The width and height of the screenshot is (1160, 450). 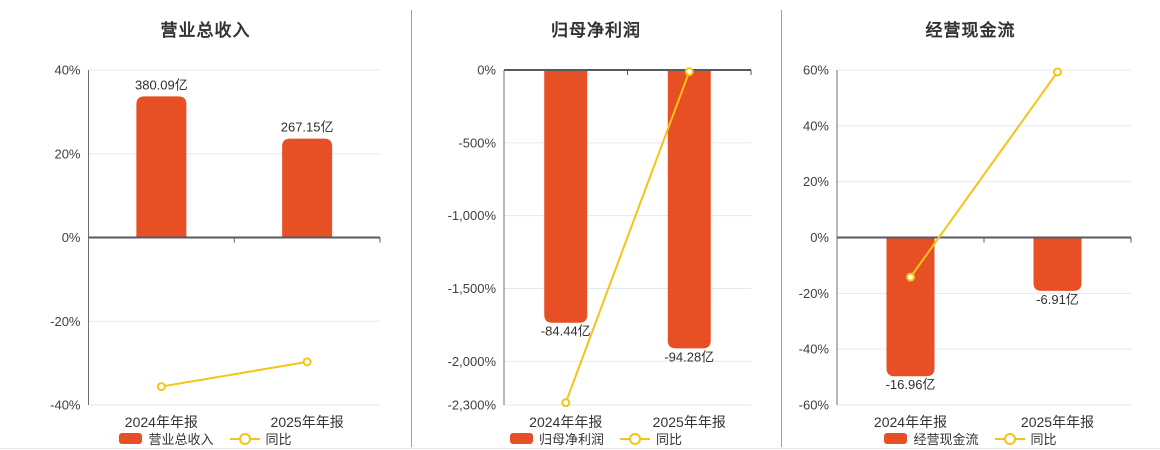 What do you see at coordinates (181, 439) in the screenshot?
I see `legend-label: 营业总收入` at bounding box center [181, 439].